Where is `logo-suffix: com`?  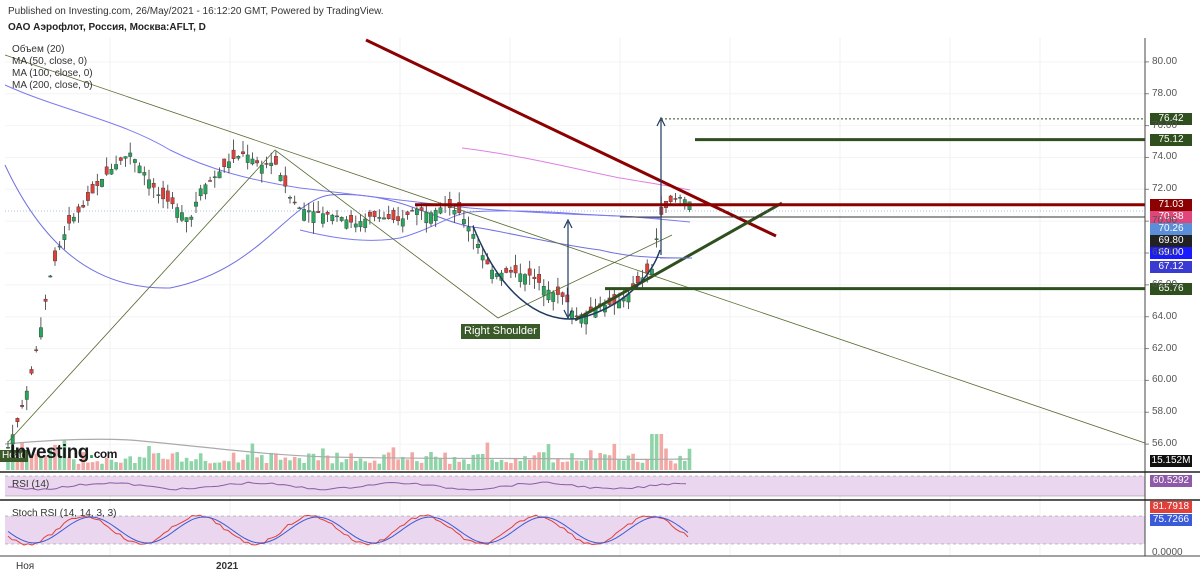
logo-suffix: com is located at coordinates (105, 454).